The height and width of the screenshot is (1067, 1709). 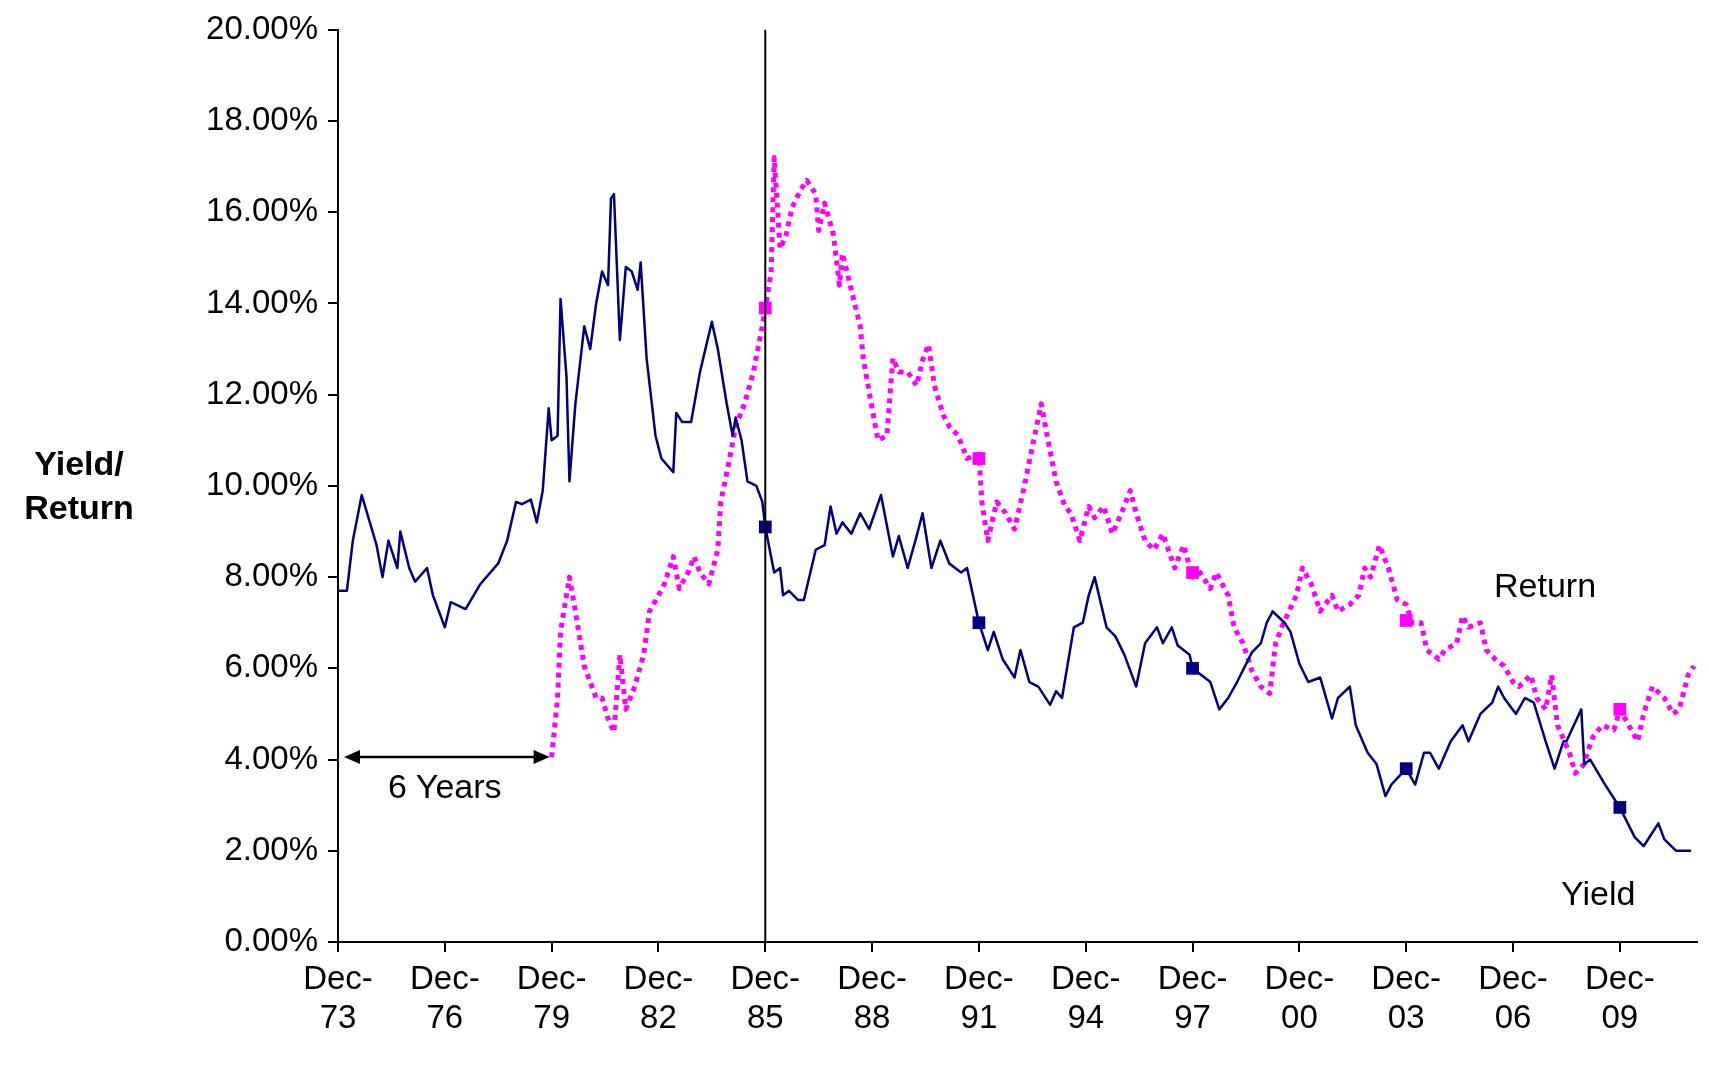 I want to click on x-tick-label: Dec-76, so click(x=444, y=997).